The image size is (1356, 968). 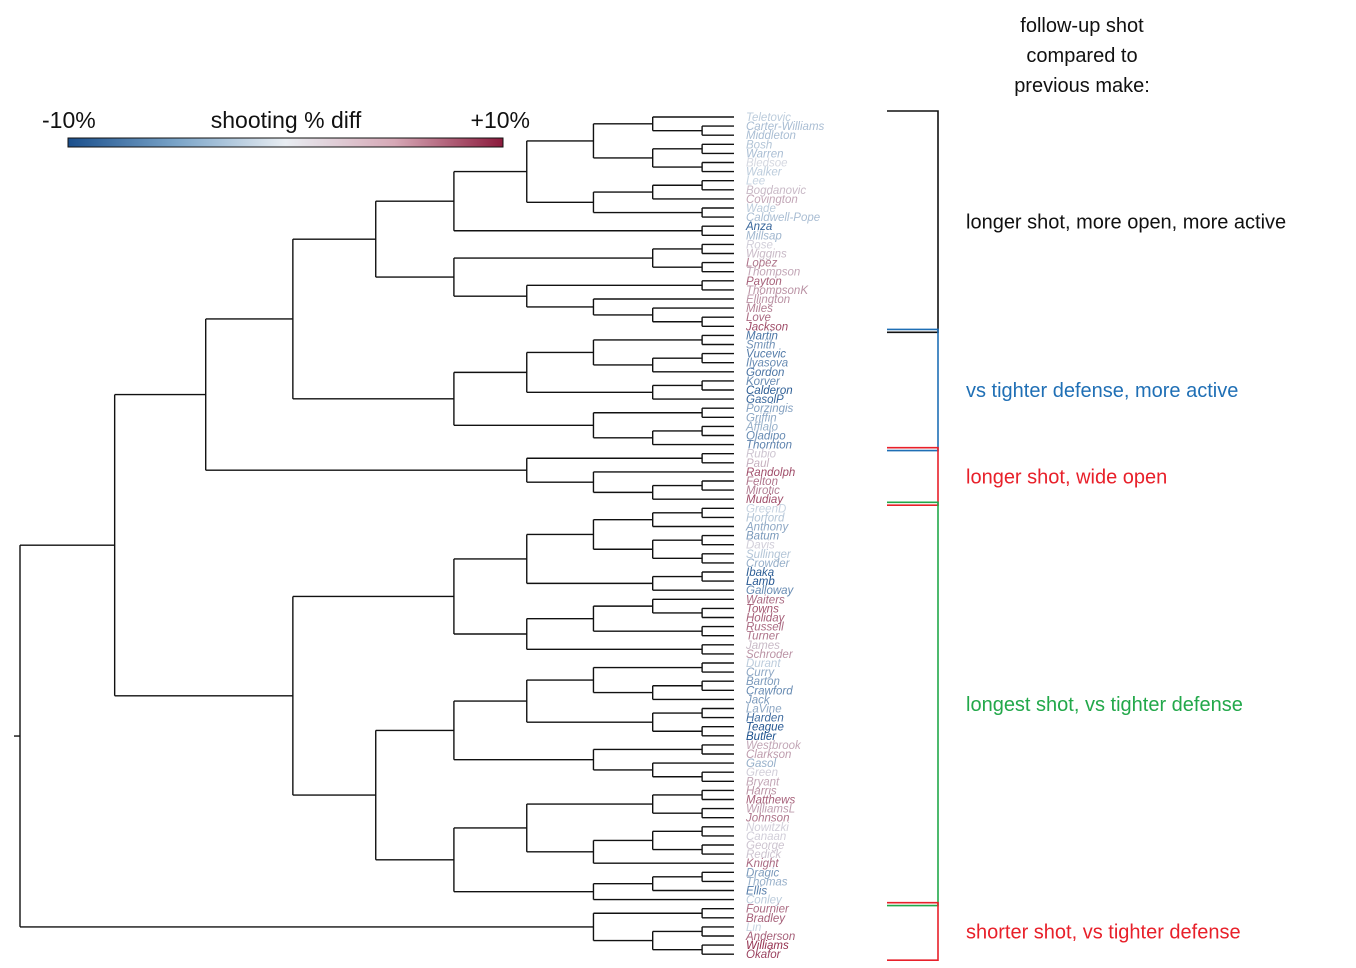 I want to click on leaf-label: Paul, so click(x=757, y=464).